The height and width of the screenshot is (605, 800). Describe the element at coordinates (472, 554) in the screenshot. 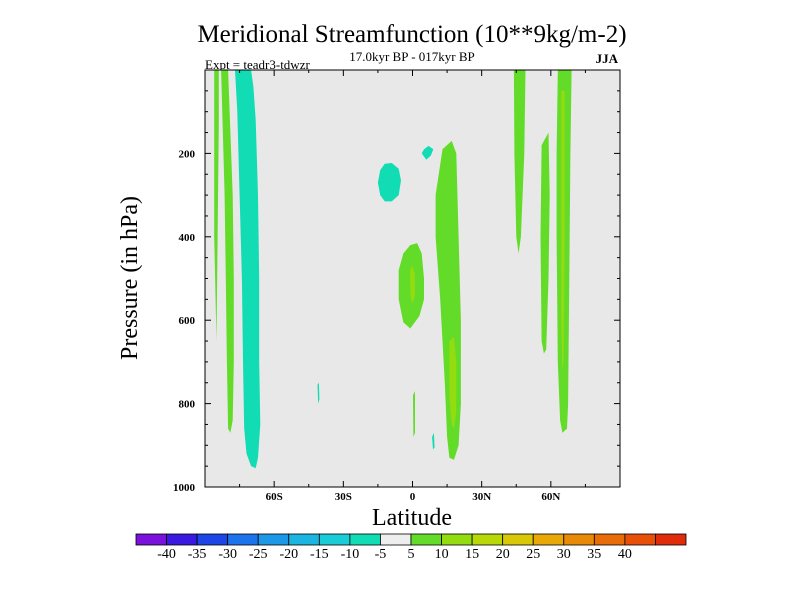

I see `colorbar-label: 15` at that location.